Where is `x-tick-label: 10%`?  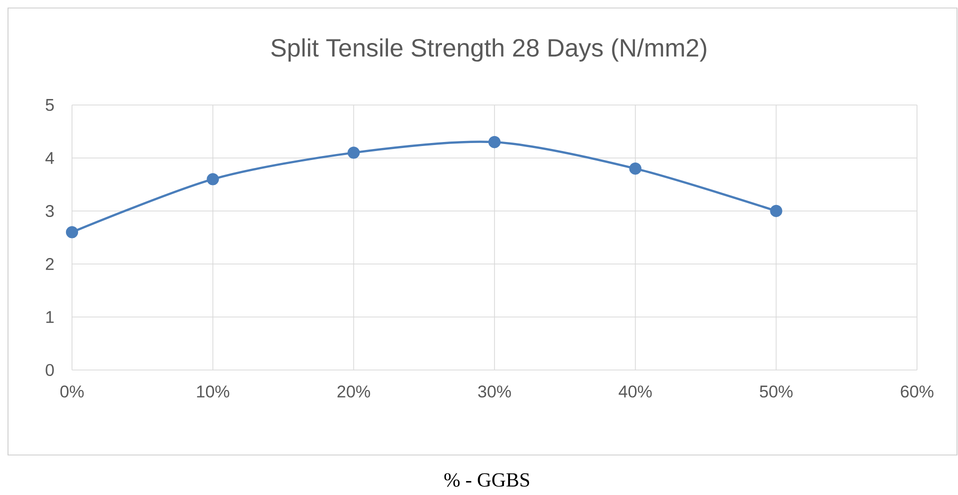 x-tick-label: 10% is located at coordinates (213, 392).